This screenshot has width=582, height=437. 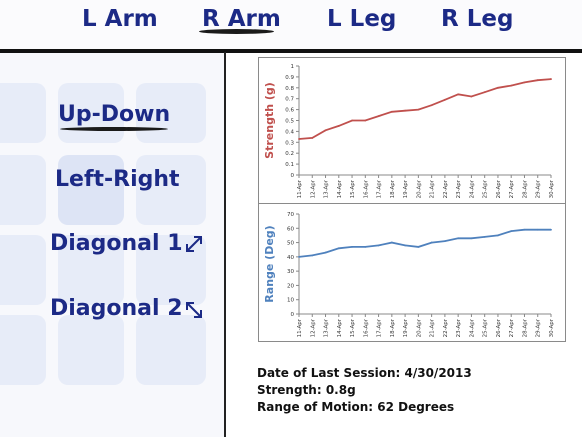 What do you see at coordinates (289, 78) in the screenshot?
I see `strength-y-tick-label: 0.9` at bounding box center [289, 78].